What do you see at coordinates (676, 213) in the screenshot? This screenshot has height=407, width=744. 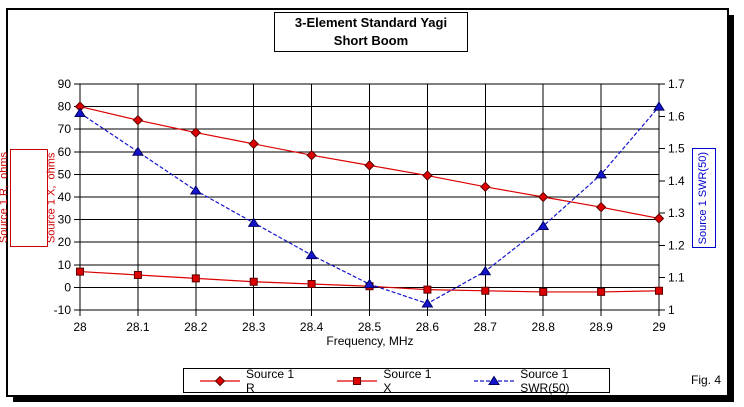 I see `svg-text: 1.3` at bounding box center [676, 213].